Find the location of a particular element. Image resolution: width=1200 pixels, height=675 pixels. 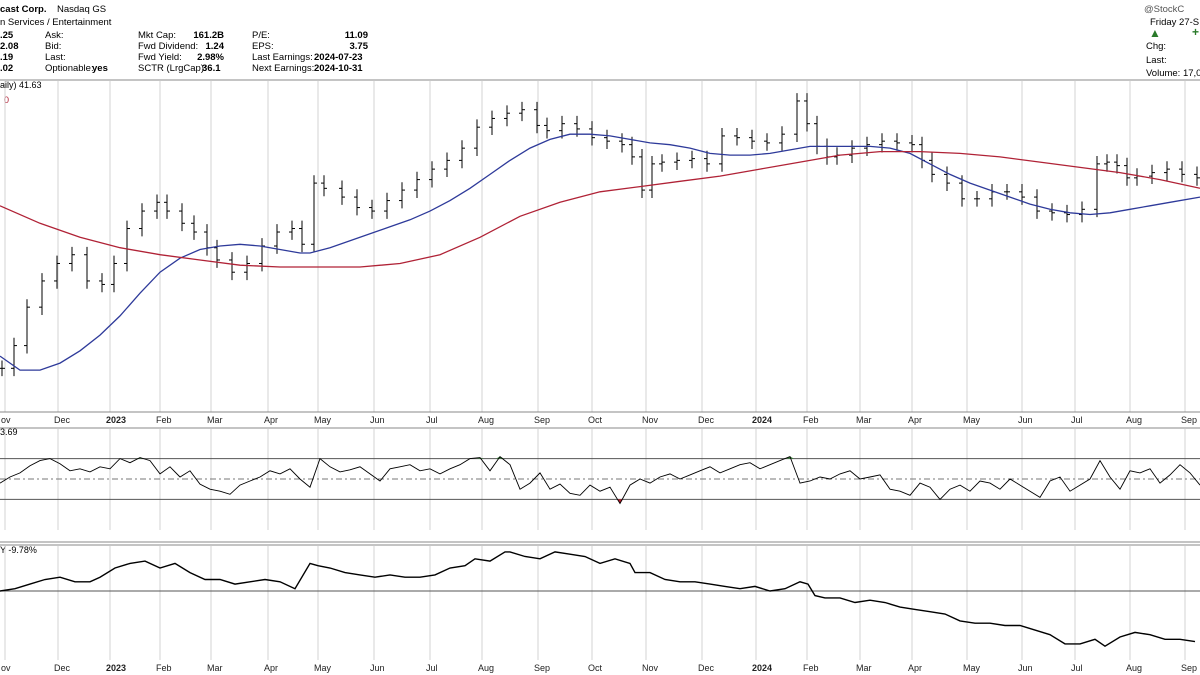

watermark-logo: @StockC is located at coordinates (1164, 9).